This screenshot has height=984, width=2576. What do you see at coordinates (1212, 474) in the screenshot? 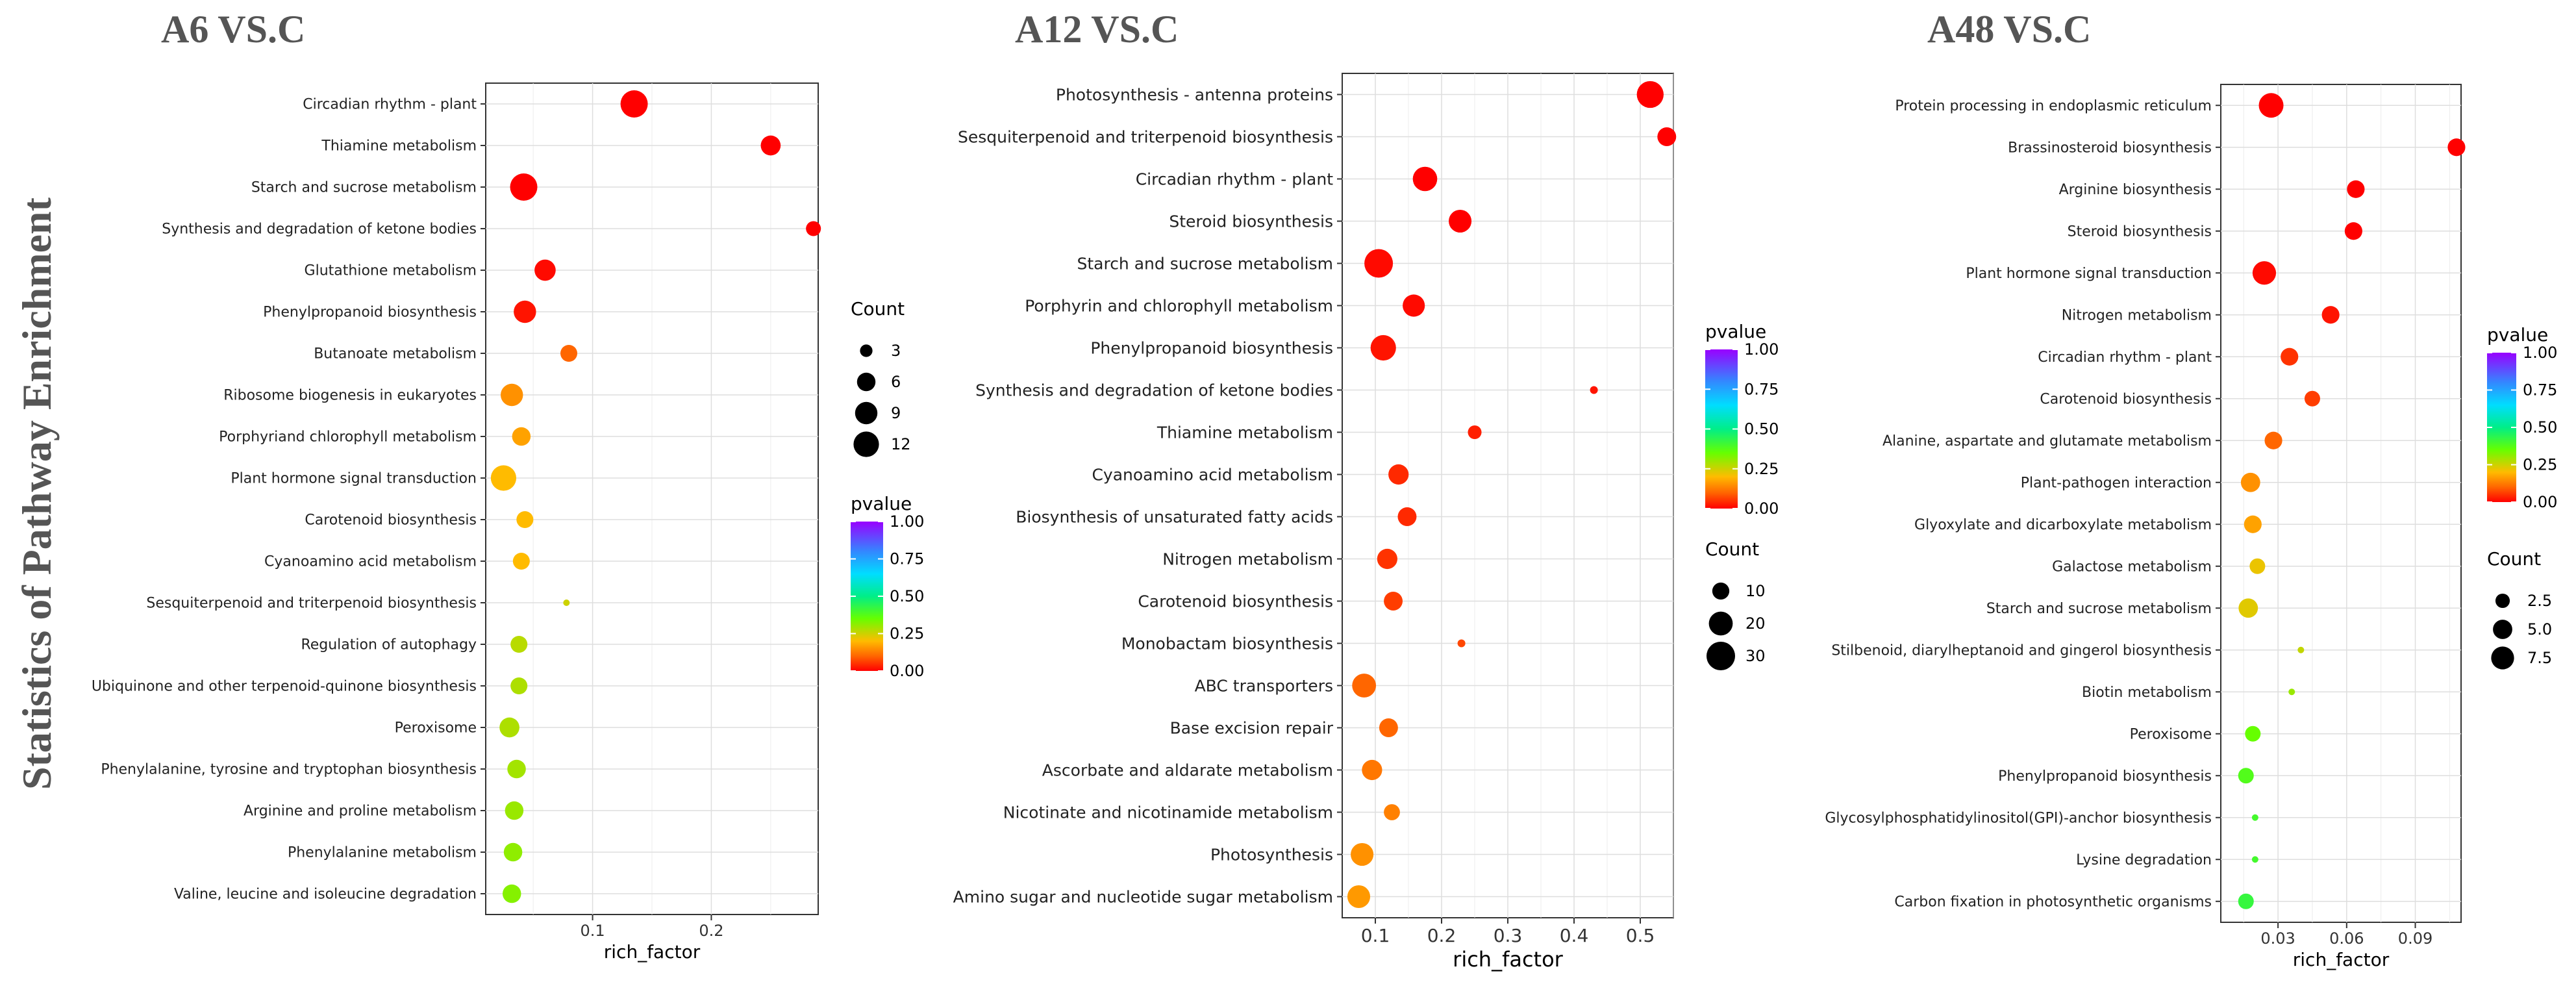
I see `category-label: Cyanoamino acid metabolism` at bounding box center [1212, 474].